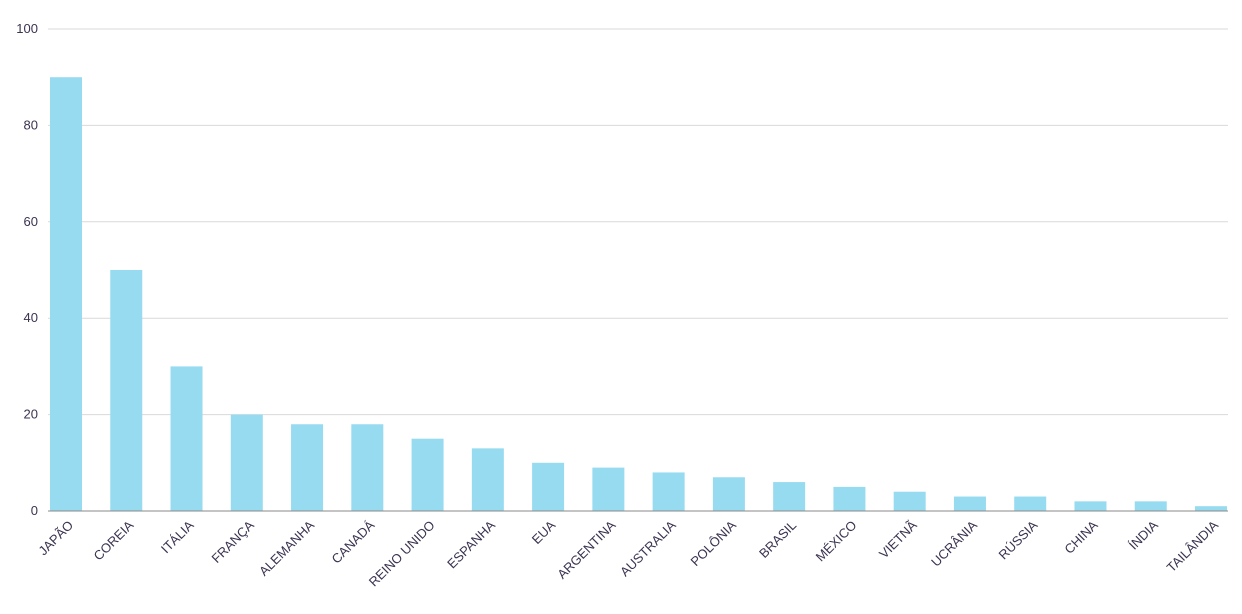 The width and height of the screenshot is (1242, 614). What do you see at coordinates (1193, 546) in the screenshot?
I see `x-tick-label: TAILÂNDIA` at bounding box center [1193, 546].